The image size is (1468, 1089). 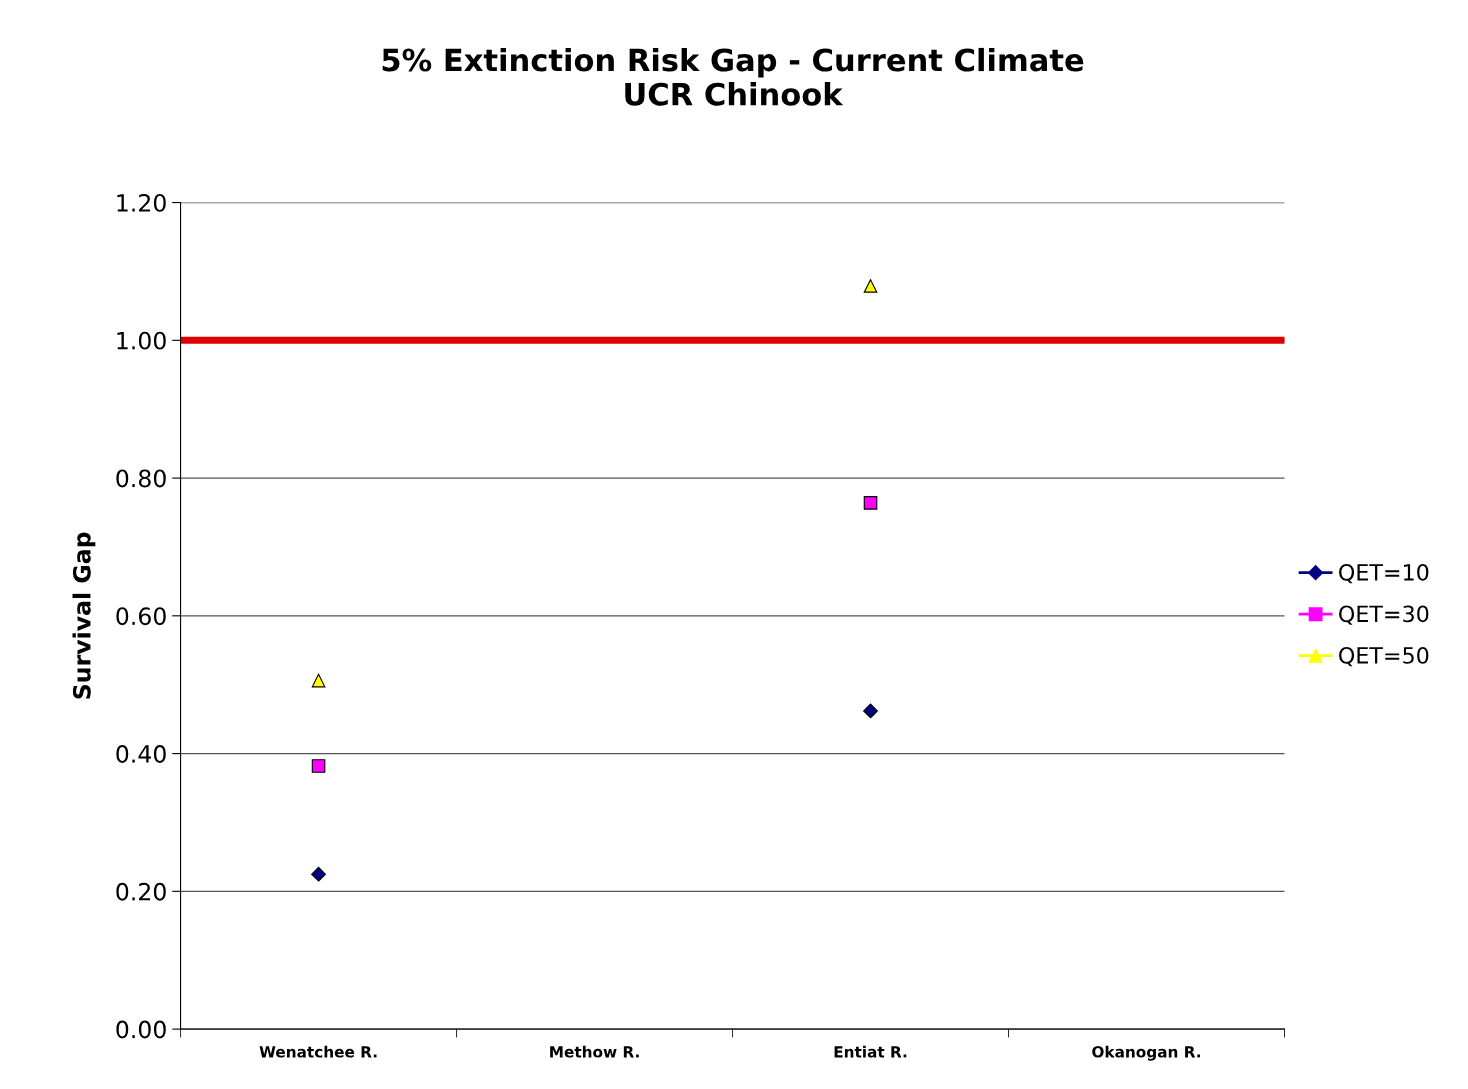 I want to click on x-tick-label: Okanogan R., so click(x=1146, y=1053).